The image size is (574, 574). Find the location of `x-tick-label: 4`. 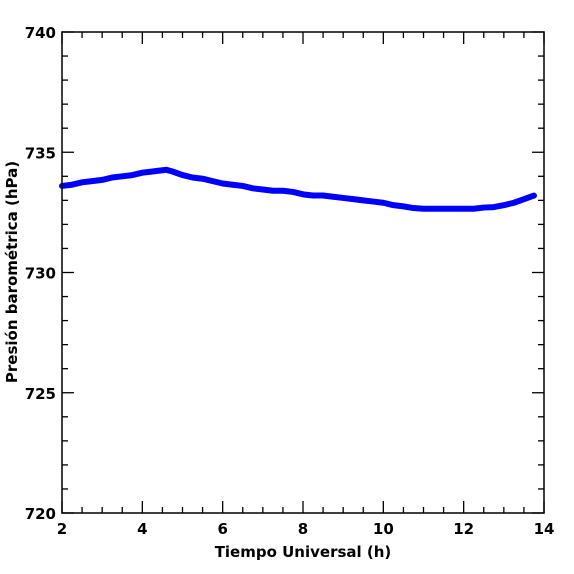

x-tick-label: 4 is located at coordinates (142, 529).